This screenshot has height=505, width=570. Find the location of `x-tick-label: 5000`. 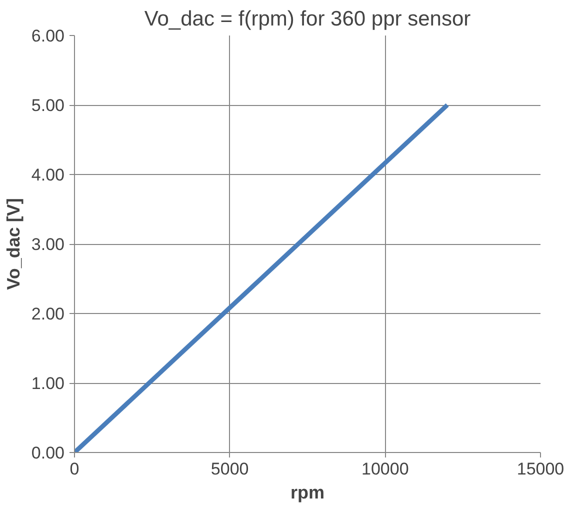

x-tick-label: 5000 is located at coordinates (229, 469).